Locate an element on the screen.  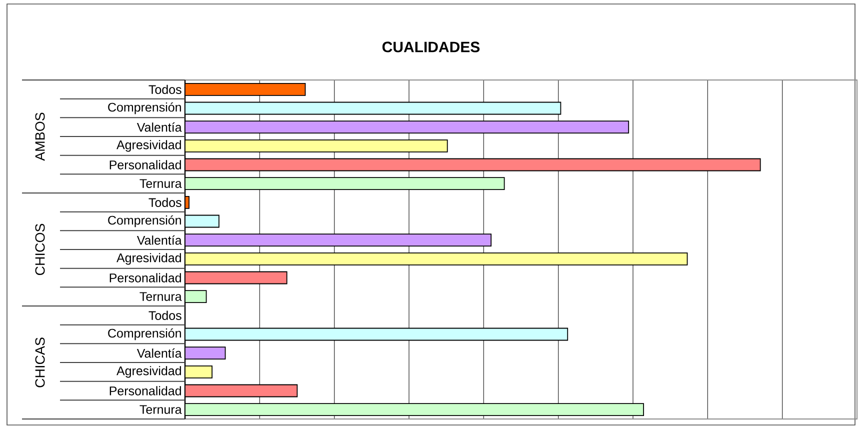
chart-title: CUALIDADES is located at coordinates (431, 47).